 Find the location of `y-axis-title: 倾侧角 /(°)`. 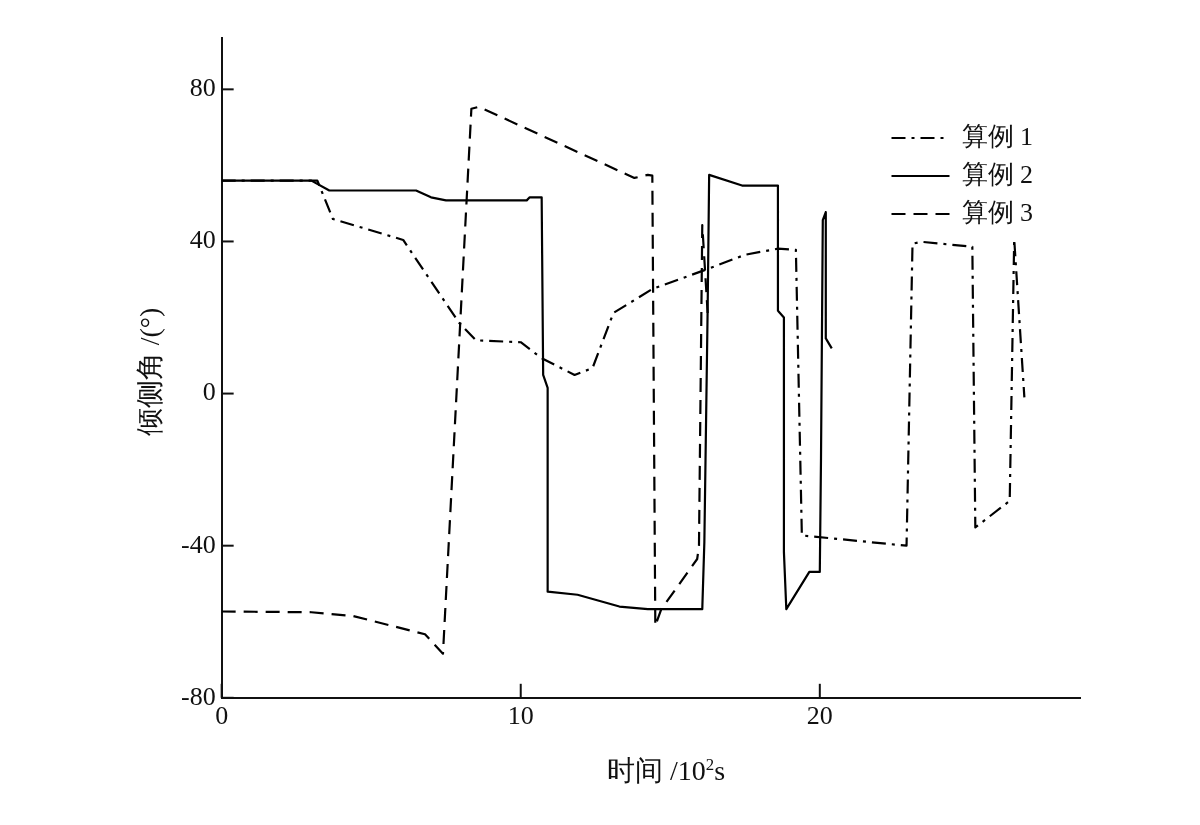

y-axis-title: 倾侧角 /(°) is located at coordinates (149, 372).